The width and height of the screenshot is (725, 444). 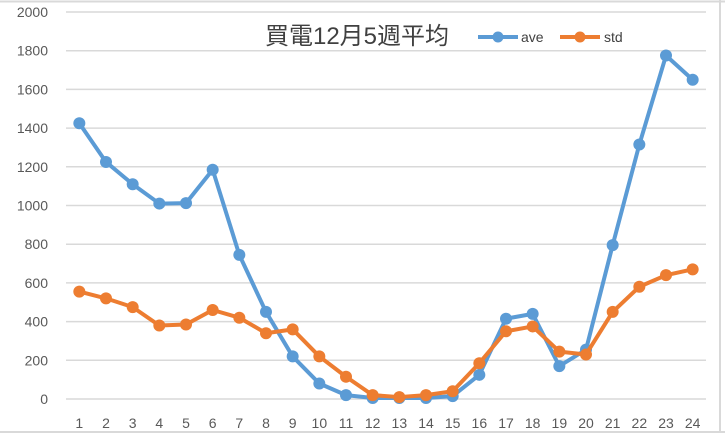 What do you see at coordinates (357, 36) in the screenshot?
I see `chart-title: 買電12月5週平均` at bounding box center [357, 36].